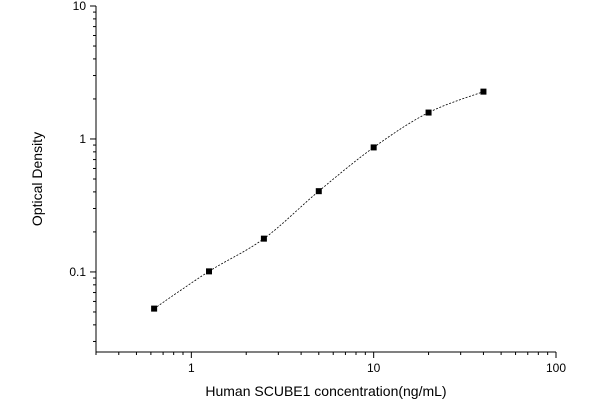 This screenshot has width=600, height=400. I want to click on x-tick-label: 1, so click(191, 368).